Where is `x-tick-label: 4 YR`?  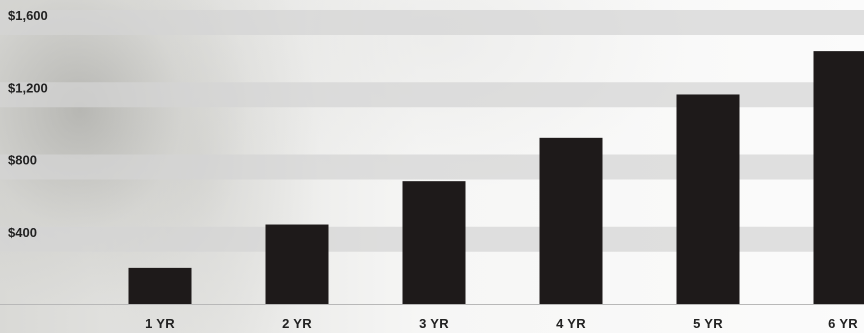 x-tick-label: 4 YR is located at coordinates (571, 323).